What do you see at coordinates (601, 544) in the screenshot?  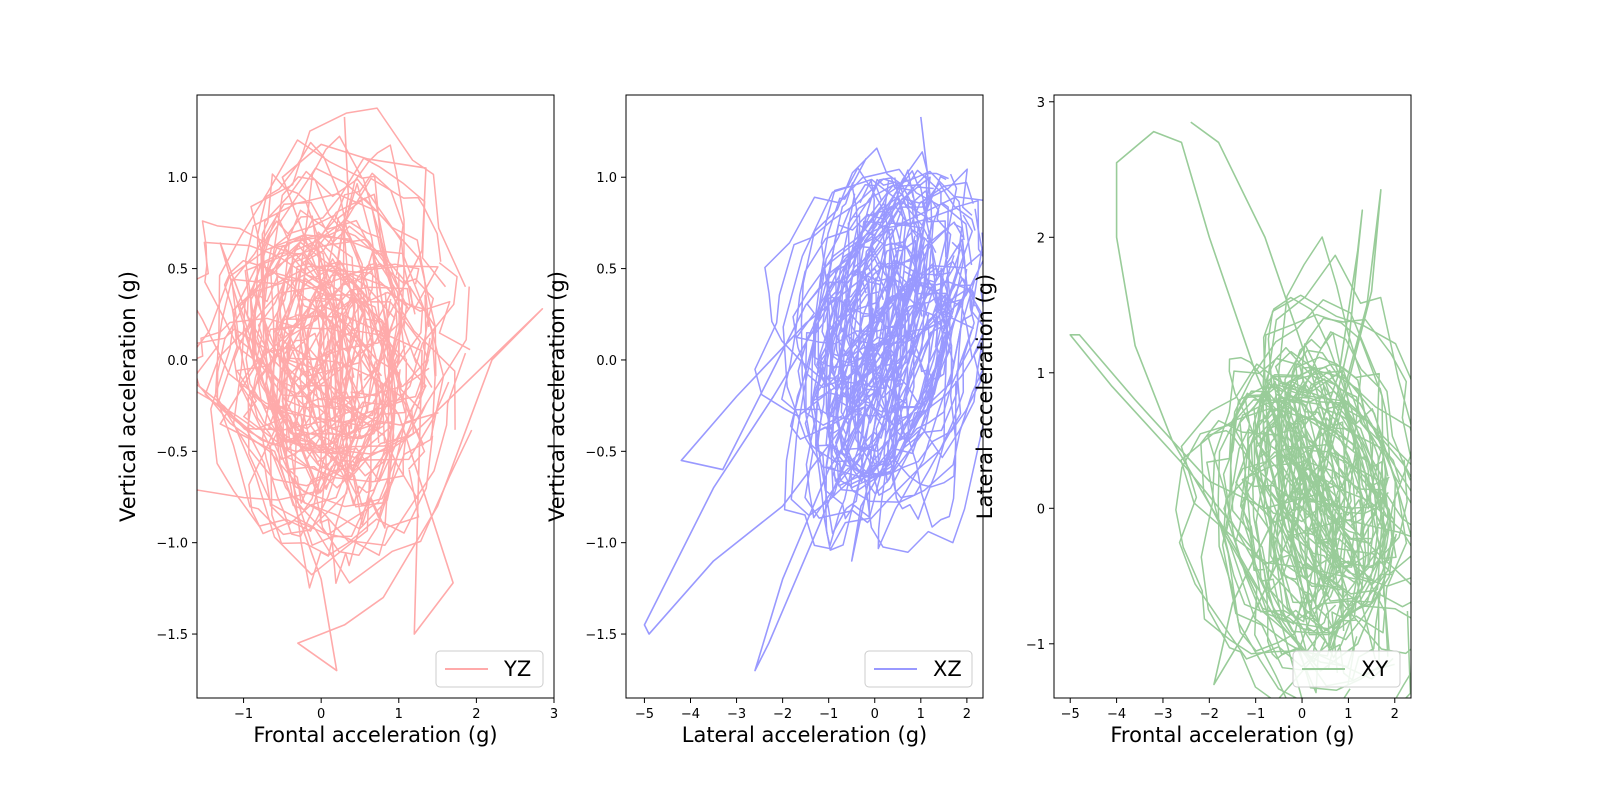 I see `y-tick-label: −1.0` at bounding box center [601, 544].